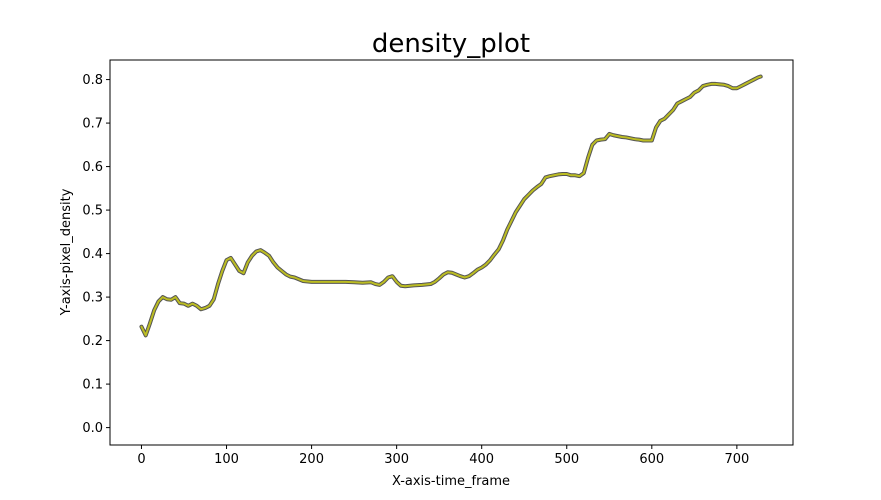 This screenshot has width=881, height=500. Describe the element at coordinates (92, 254) in the screenshot. I see `y-tick-label: 0.4` at that location.